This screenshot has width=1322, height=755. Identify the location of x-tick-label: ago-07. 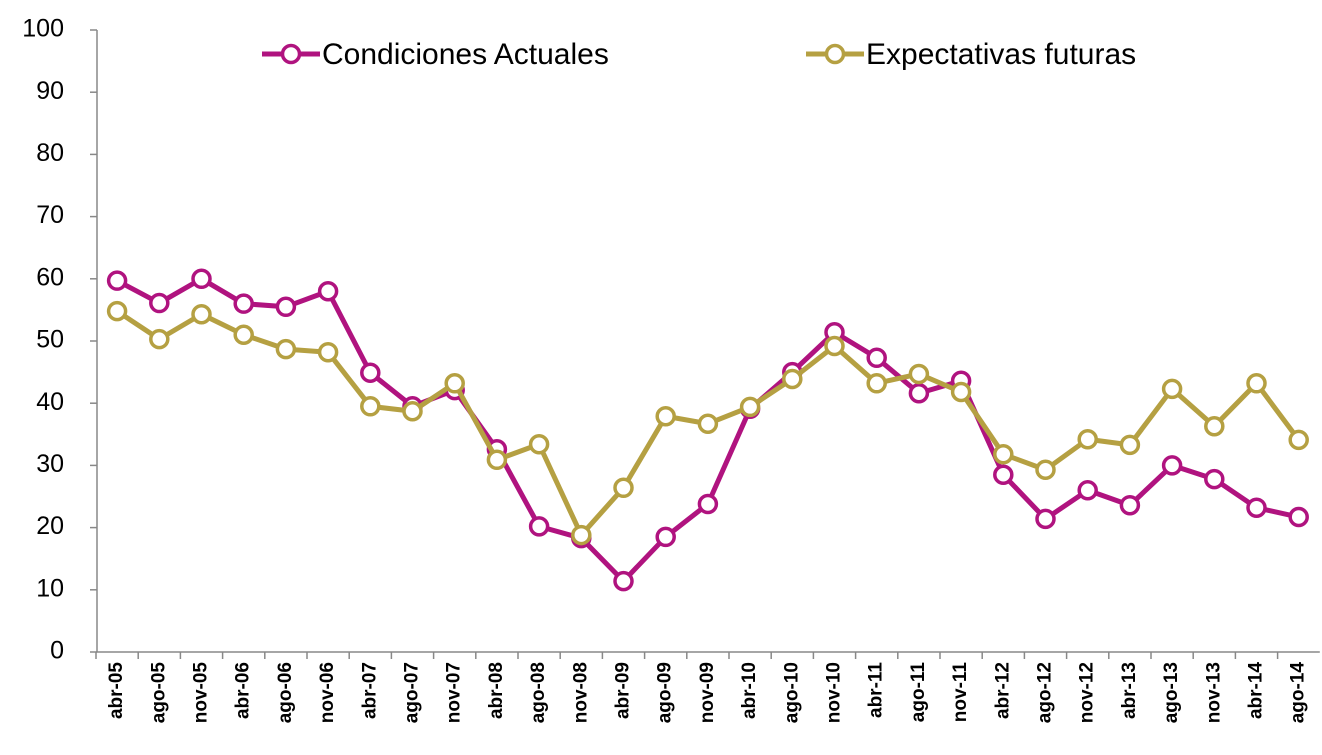
(412, 692).